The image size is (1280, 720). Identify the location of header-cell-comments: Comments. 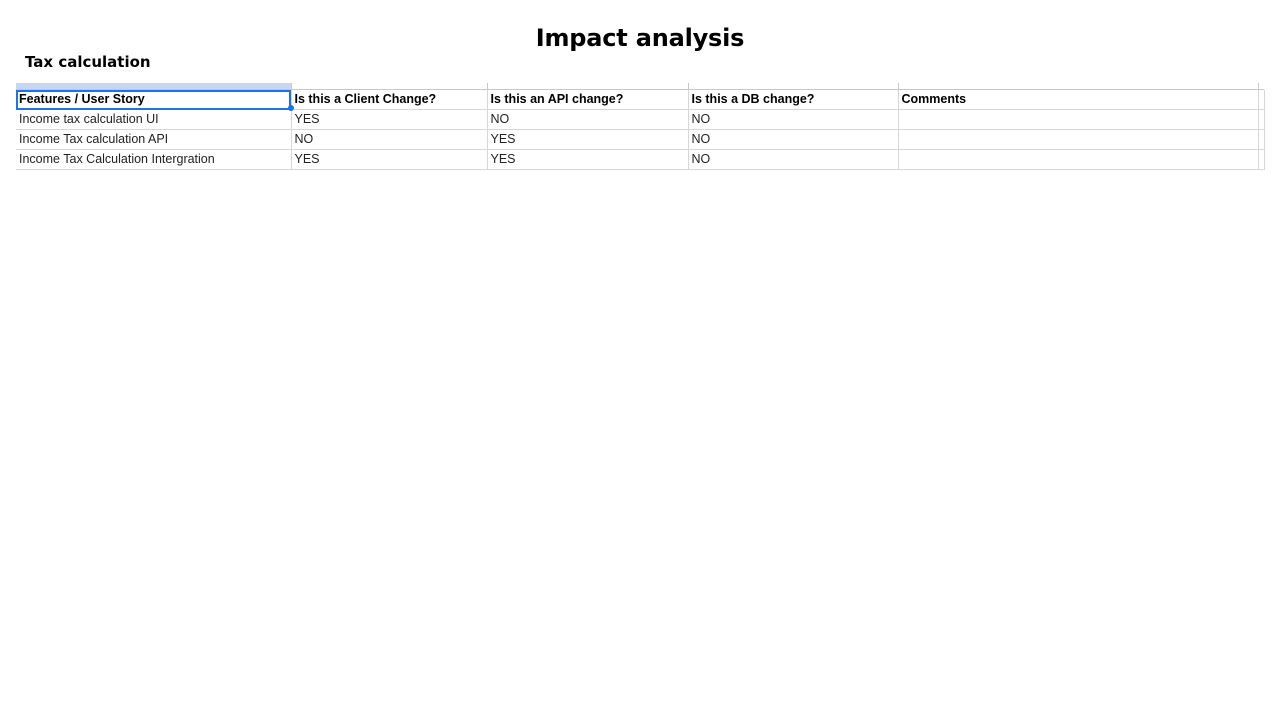
(1078, 100).